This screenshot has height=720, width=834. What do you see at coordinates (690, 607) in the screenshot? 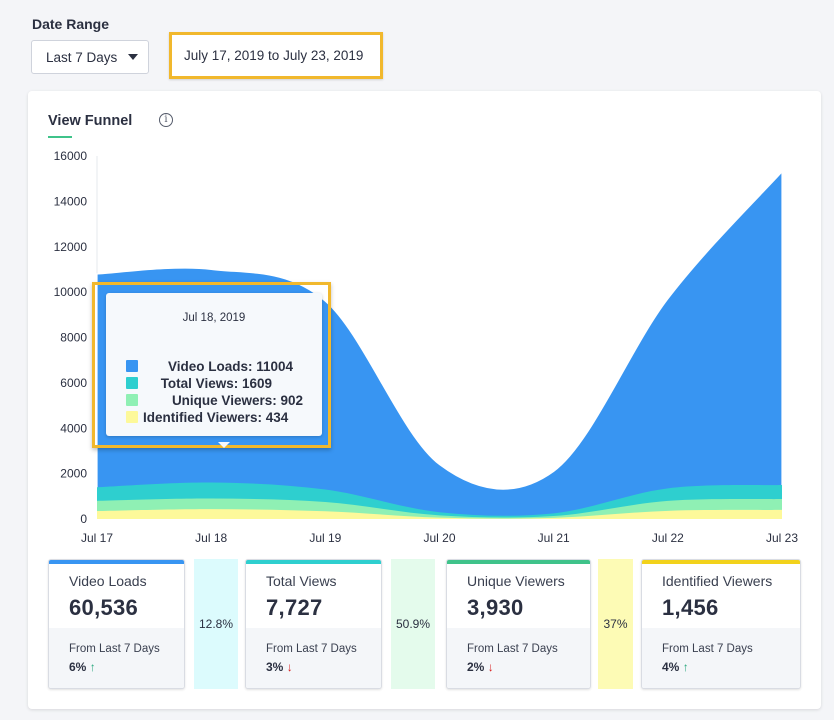
I see `stat-value: 1,456` at bounding box center [690, 607].